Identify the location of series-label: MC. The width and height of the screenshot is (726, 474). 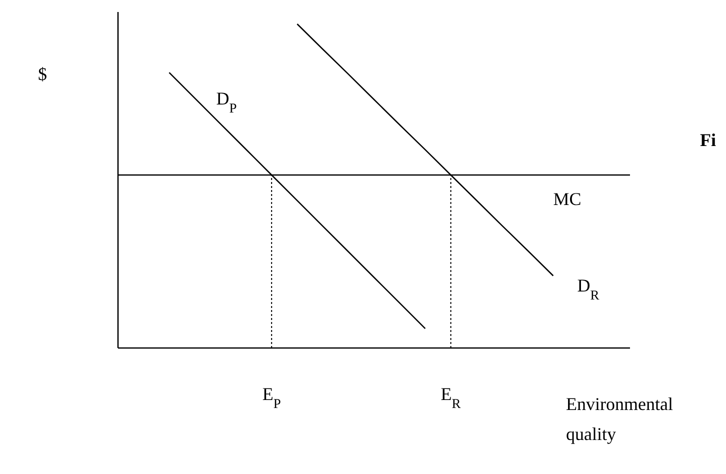
(567, 198).